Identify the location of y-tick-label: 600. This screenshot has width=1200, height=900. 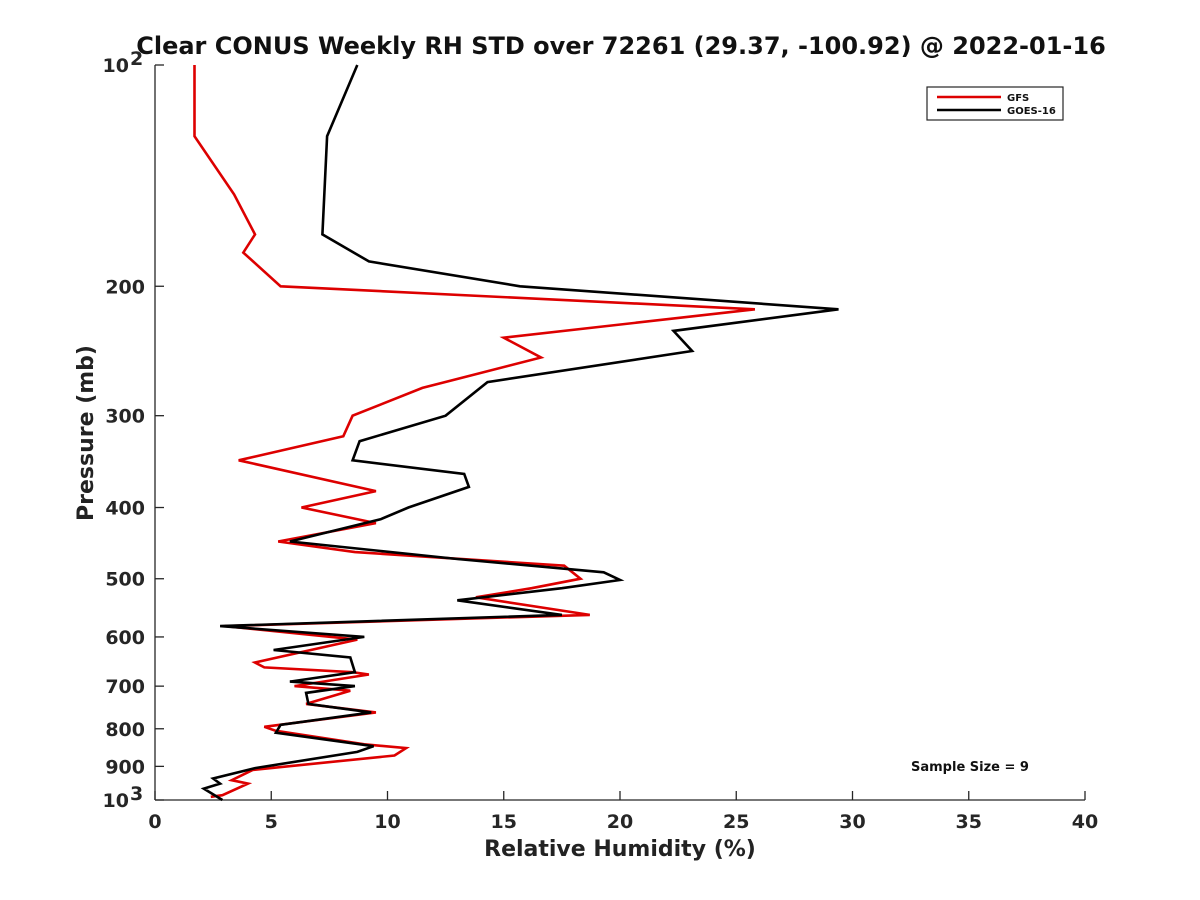
(125, 638).